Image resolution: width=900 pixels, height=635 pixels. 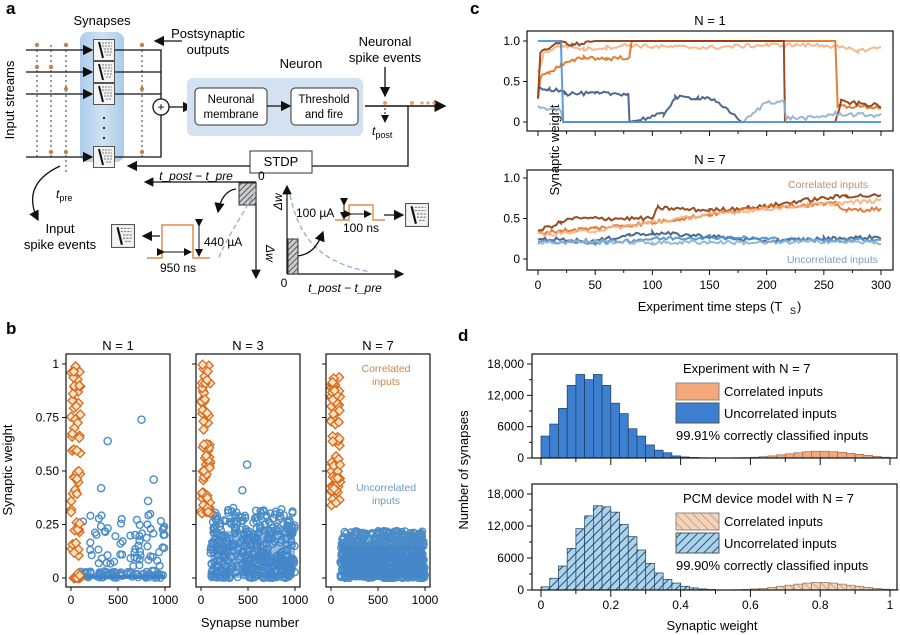 I want to click on spike-events-label-line1: Neuronal, so click(x=385, y=41).